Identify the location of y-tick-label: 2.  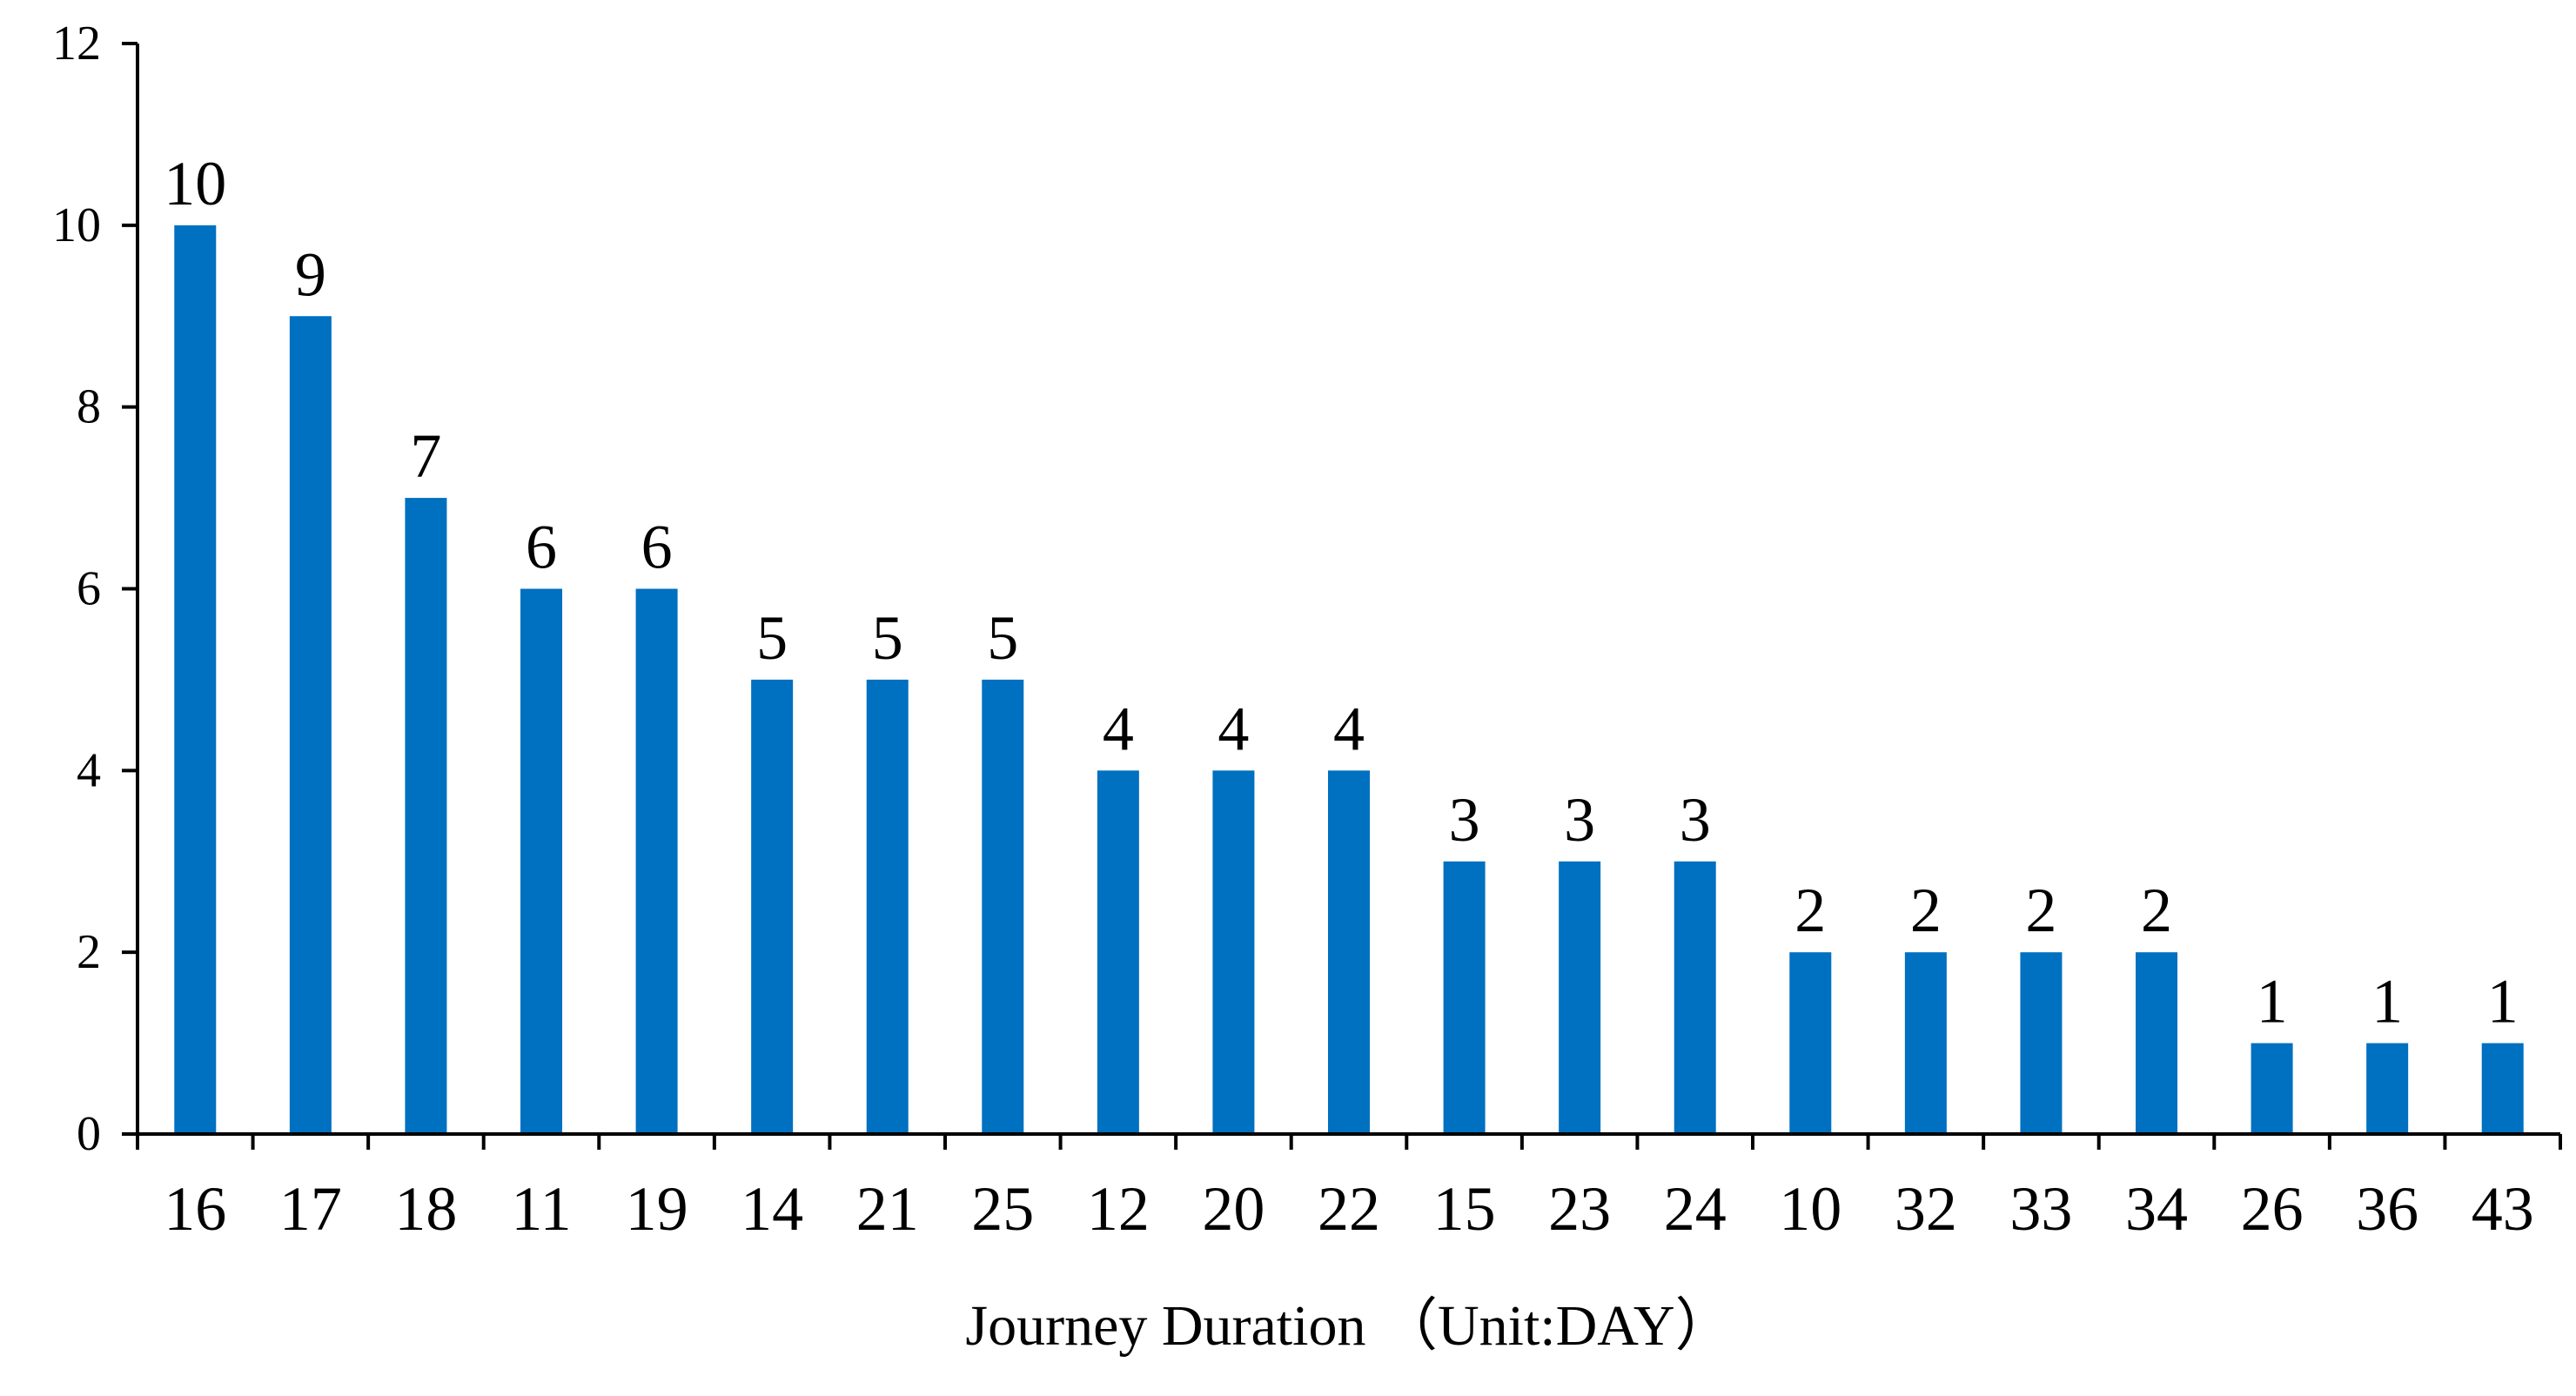
(89, 952).